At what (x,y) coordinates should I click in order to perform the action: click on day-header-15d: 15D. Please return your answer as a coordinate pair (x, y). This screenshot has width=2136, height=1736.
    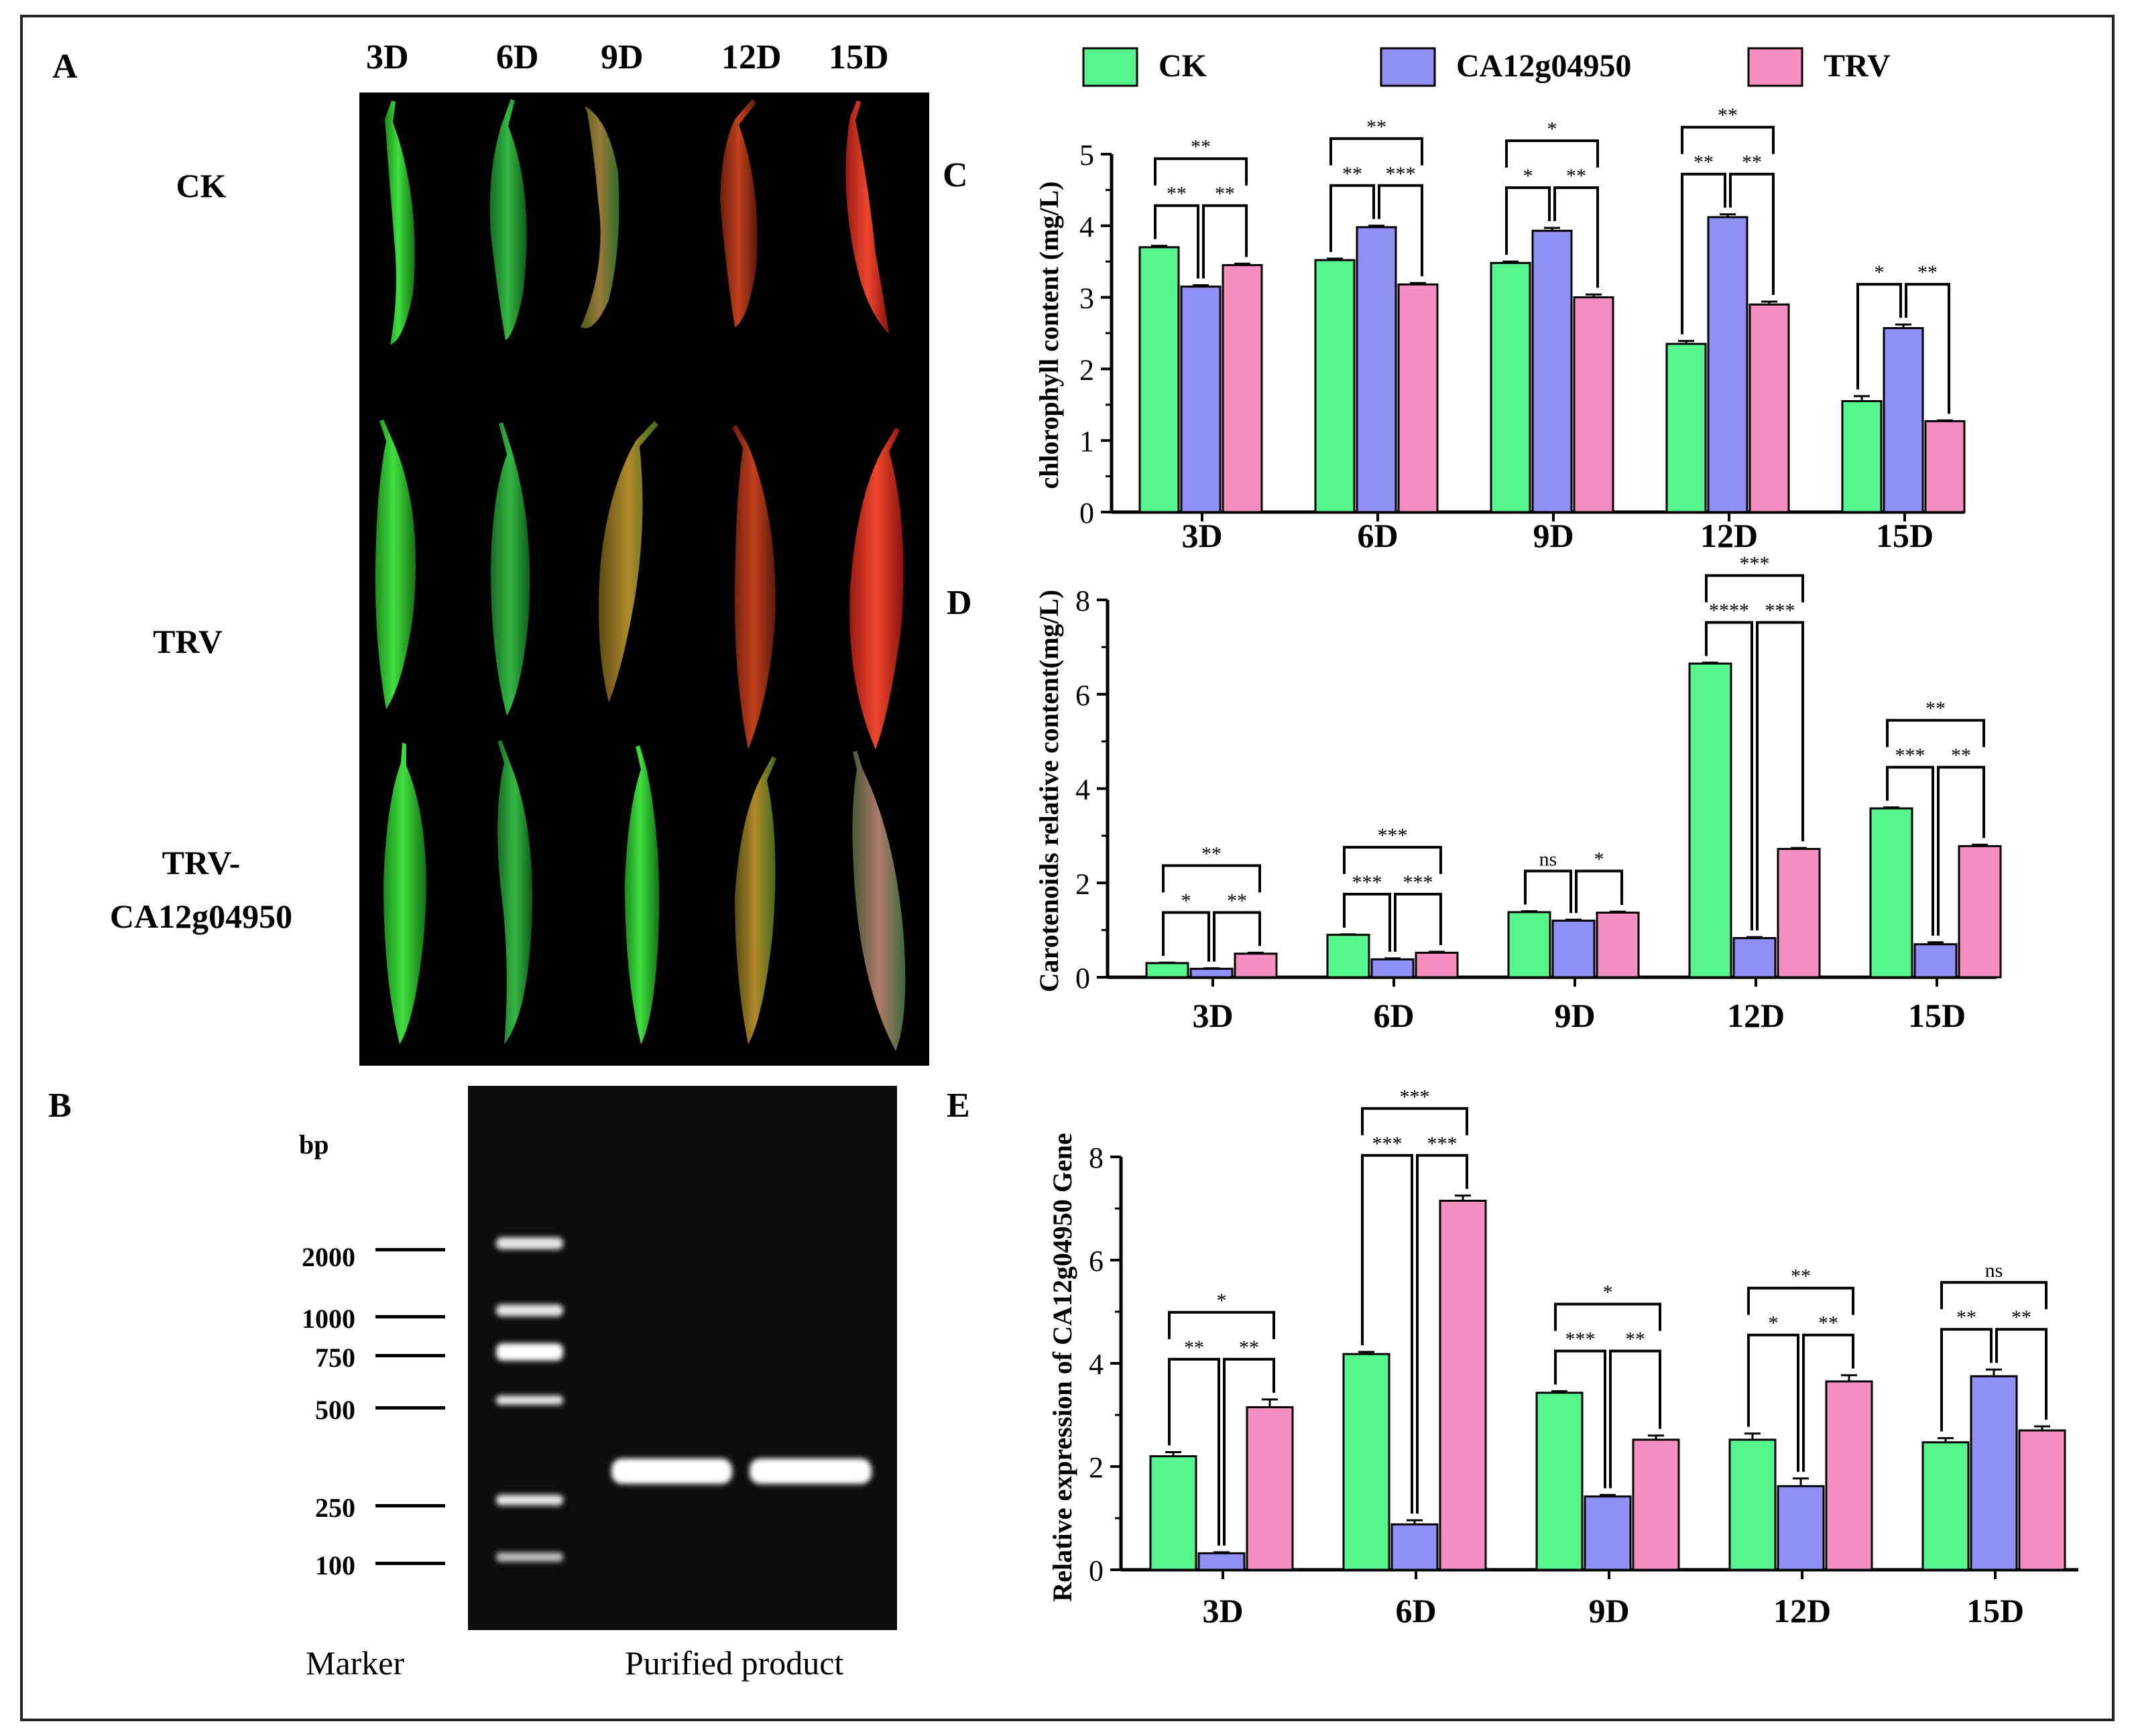
    Looking at the image, I should click on (859, 57).